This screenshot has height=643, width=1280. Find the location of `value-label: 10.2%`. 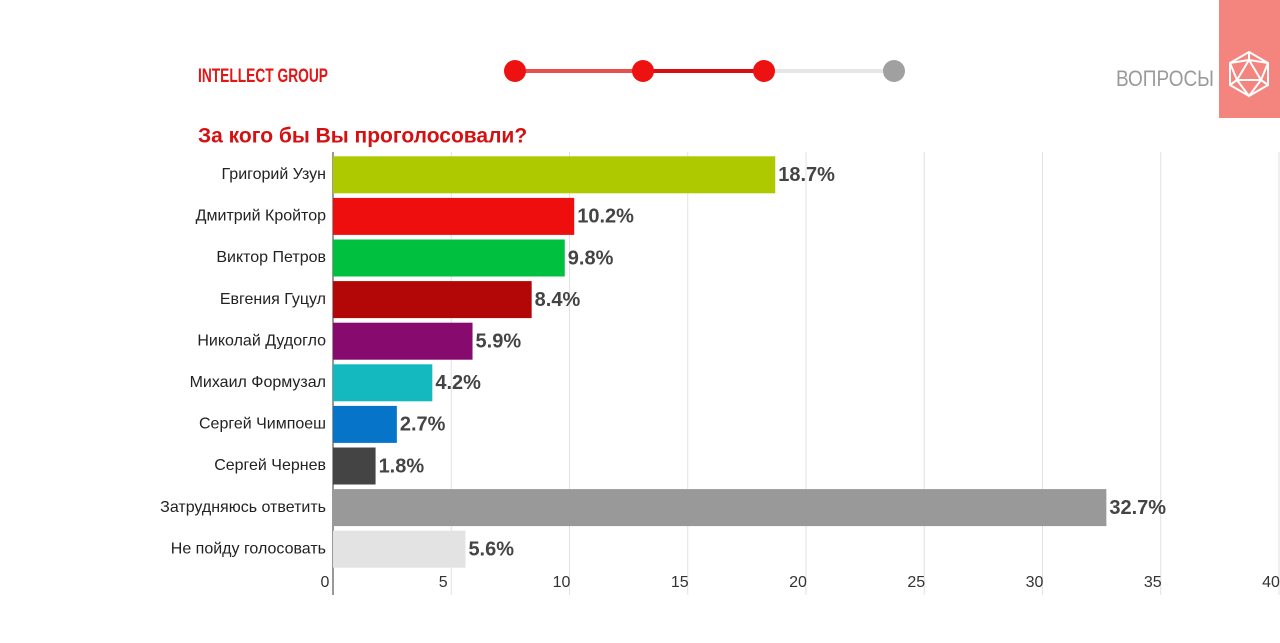

value-label: 10.2% is located at coordinates (605, 217).